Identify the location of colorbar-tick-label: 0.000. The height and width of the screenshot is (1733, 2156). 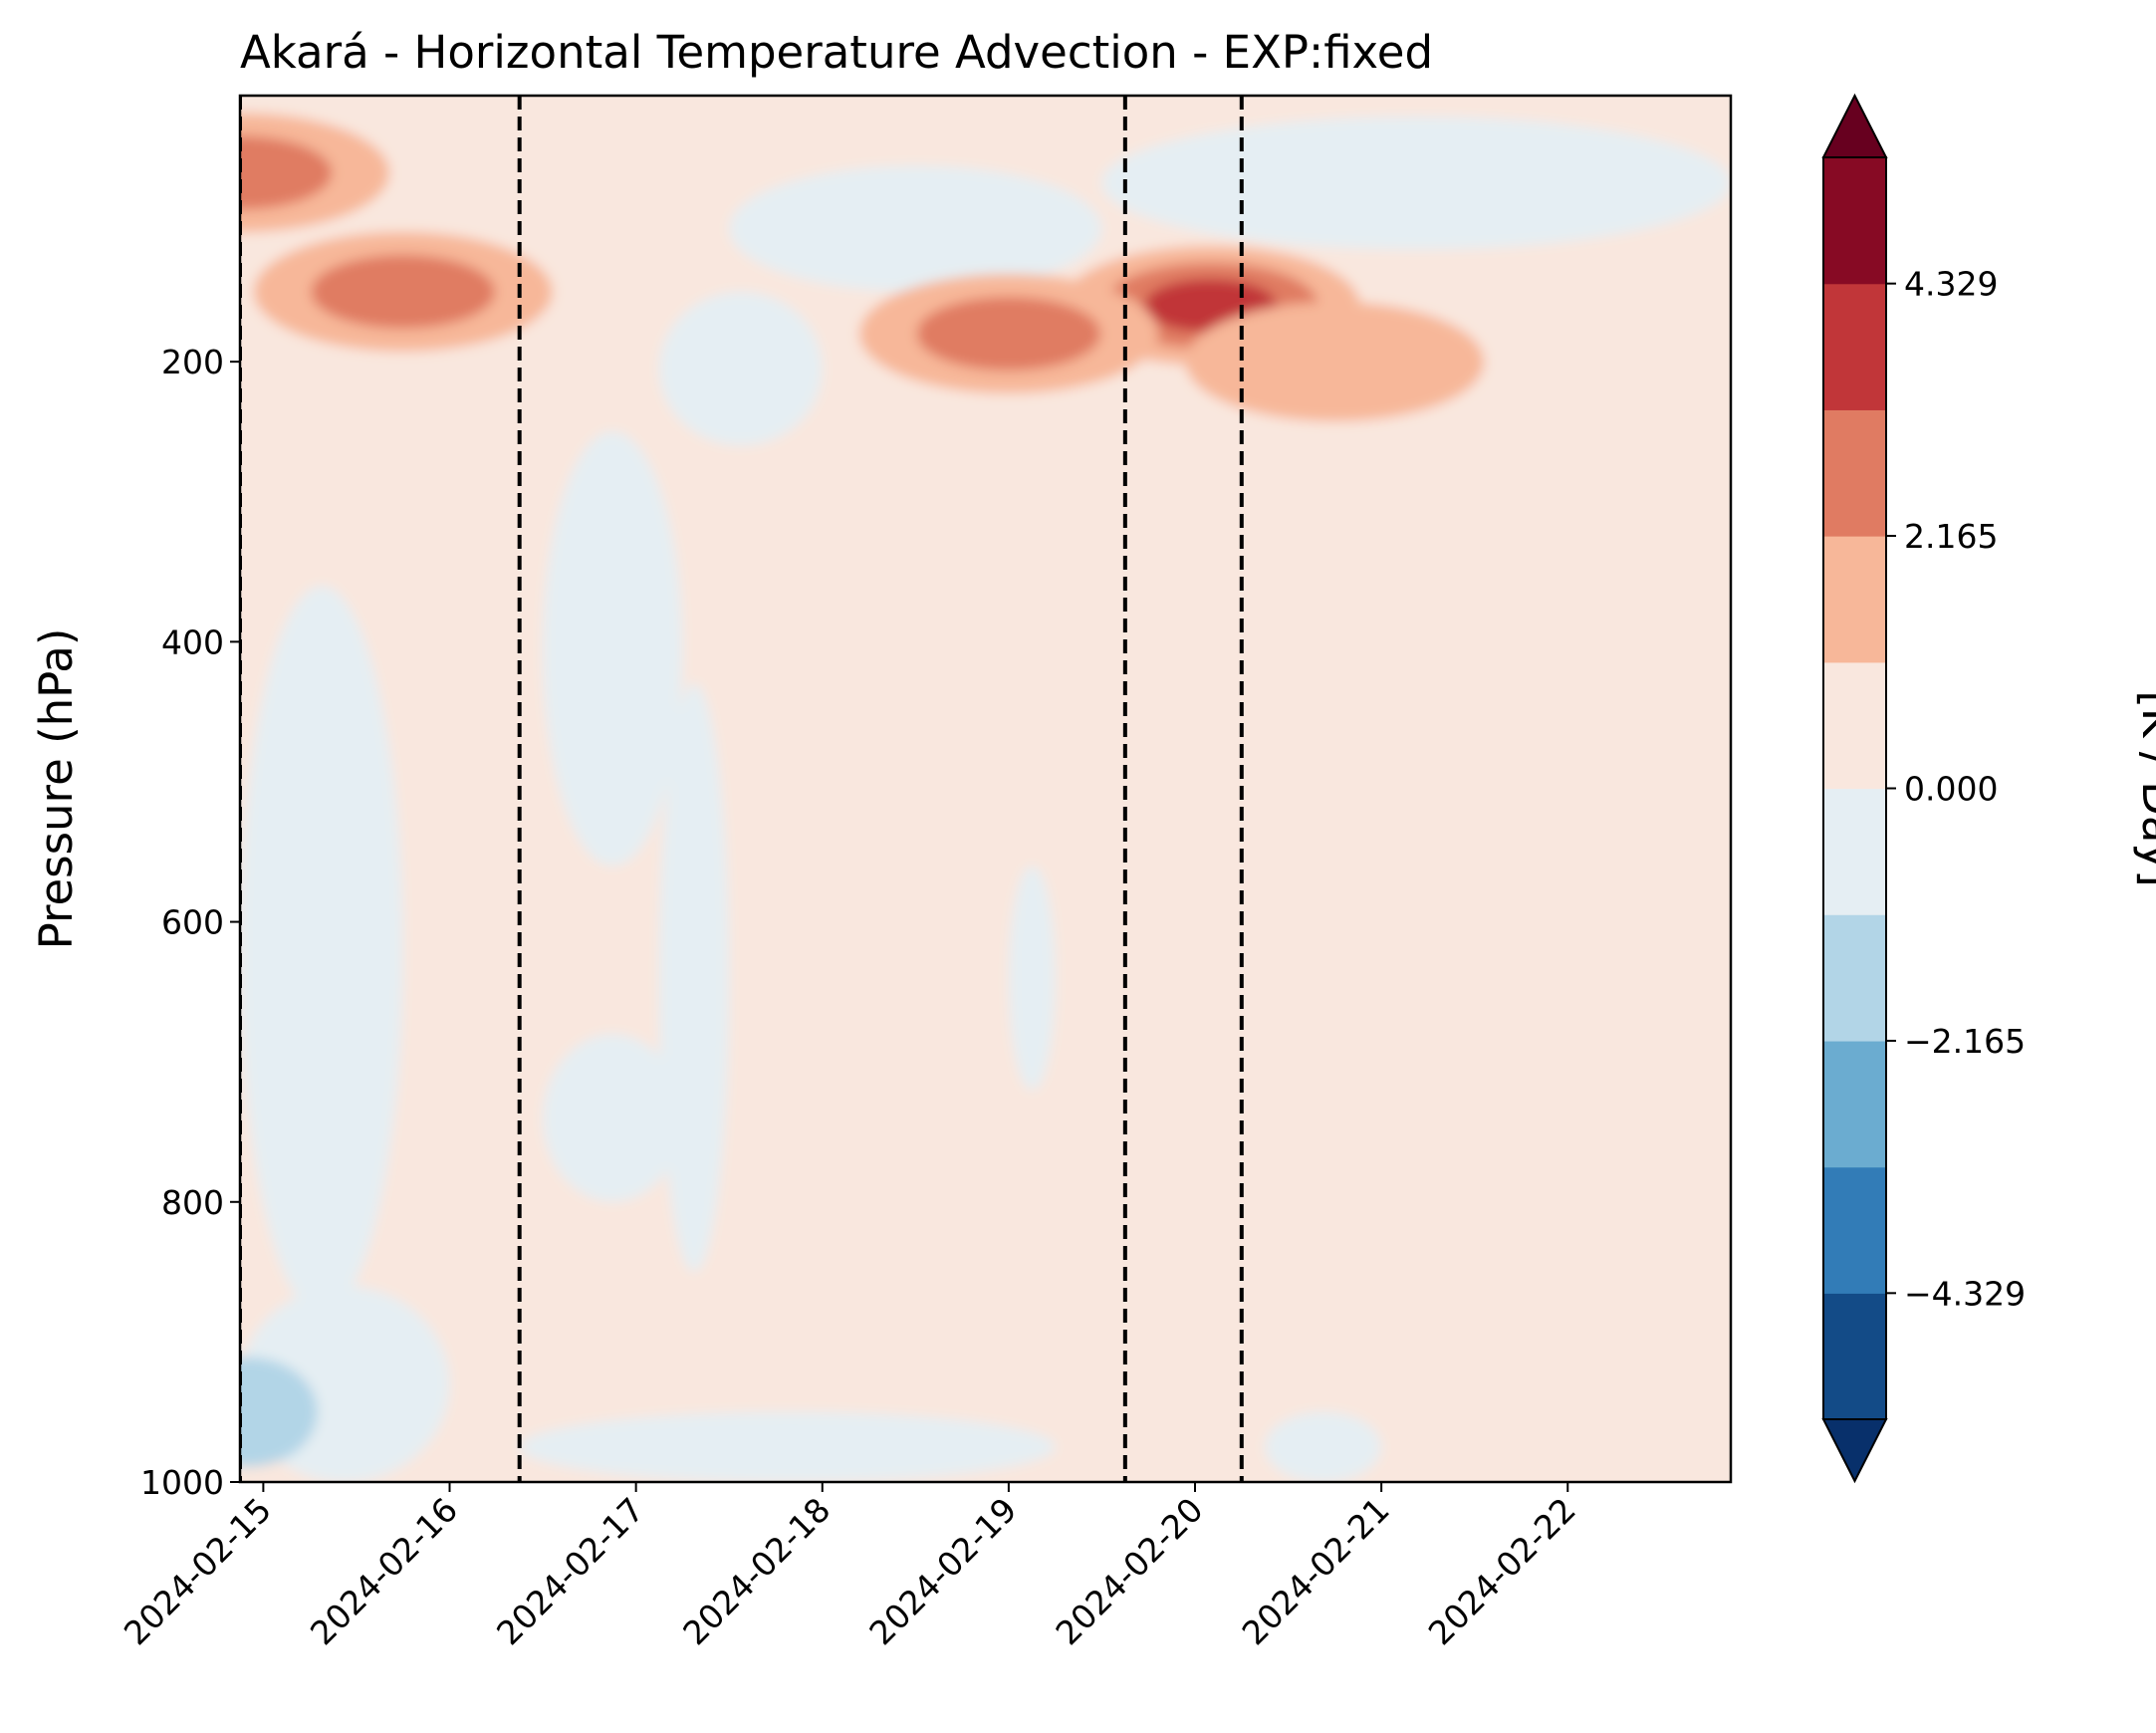
(1951, 789).